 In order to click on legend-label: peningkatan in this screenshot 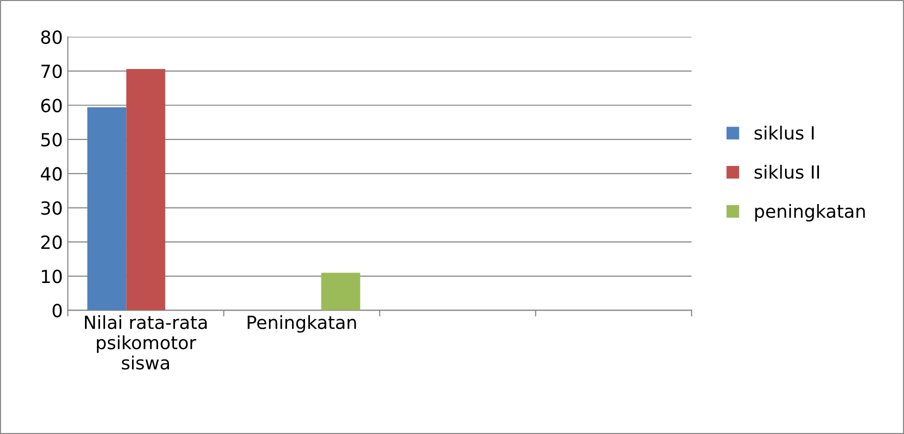, I will do `click(810, 213)`.